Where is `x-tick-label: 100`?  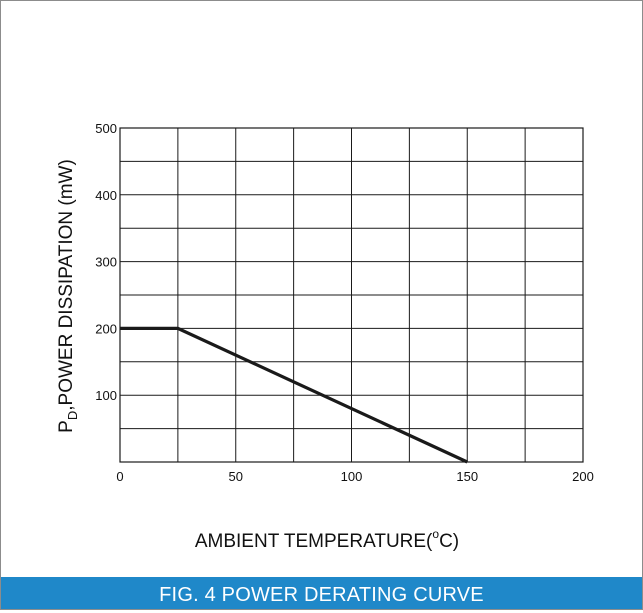 x-tick-label: 100 is located at coordinates (352, 476).